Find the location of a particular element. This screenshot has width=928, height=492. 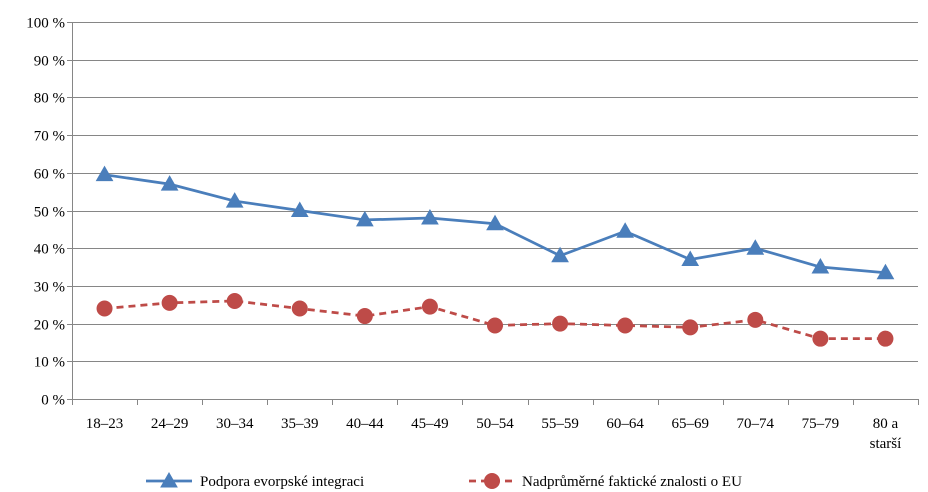

x-tick-label: 80 a is located at coordinates (886, 424).